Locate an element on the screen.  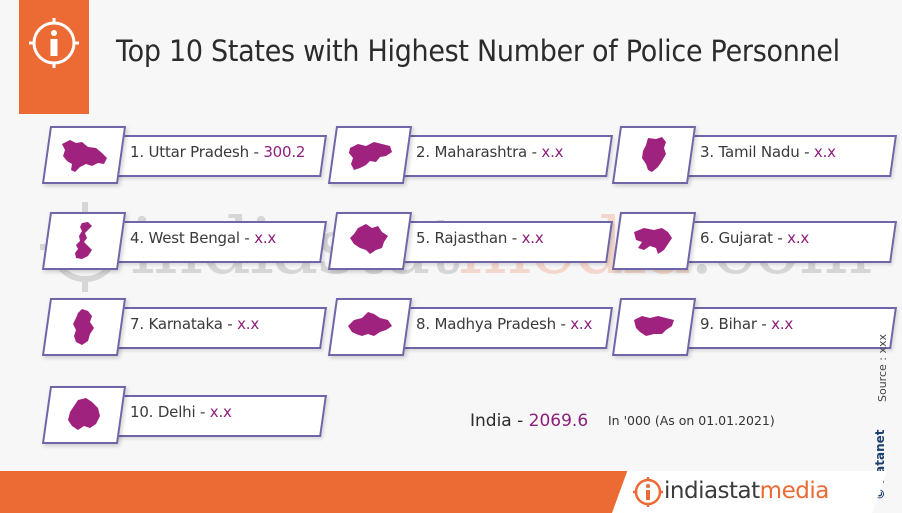
state-card: 2. Maharashtra - x.x is located at coordinates (470, 155).